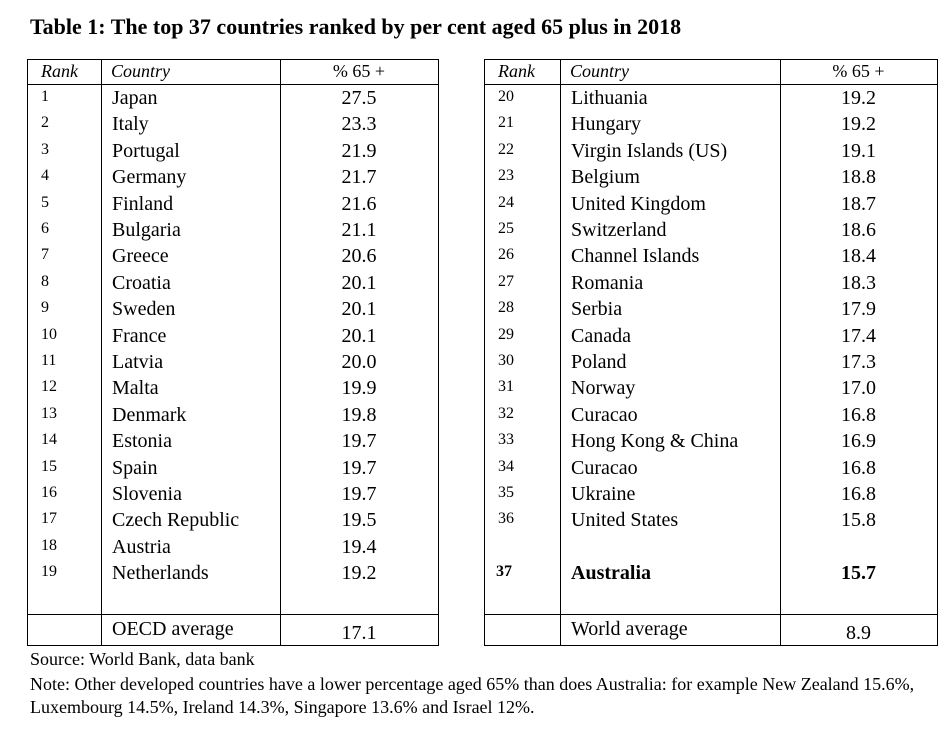  I want to click on value-cell: 23.3, so click(359, 124).